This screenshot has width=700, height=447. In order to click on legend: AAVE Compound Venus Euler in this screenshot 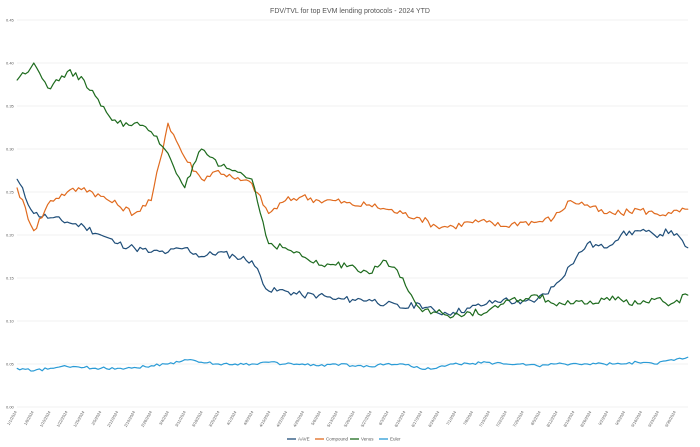, I will do `click(344, 439)`.